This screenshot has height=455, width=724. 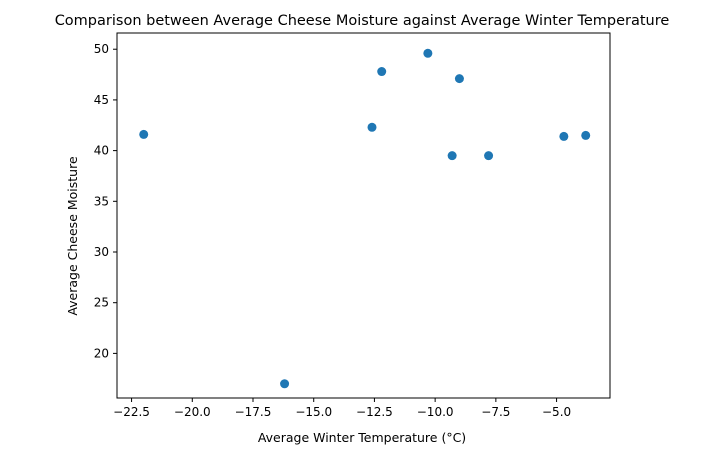 What do you see at coordinates (101, 252) in the screenshot?
I see `y-tick-label: 30` at bounding box center [101, 252].